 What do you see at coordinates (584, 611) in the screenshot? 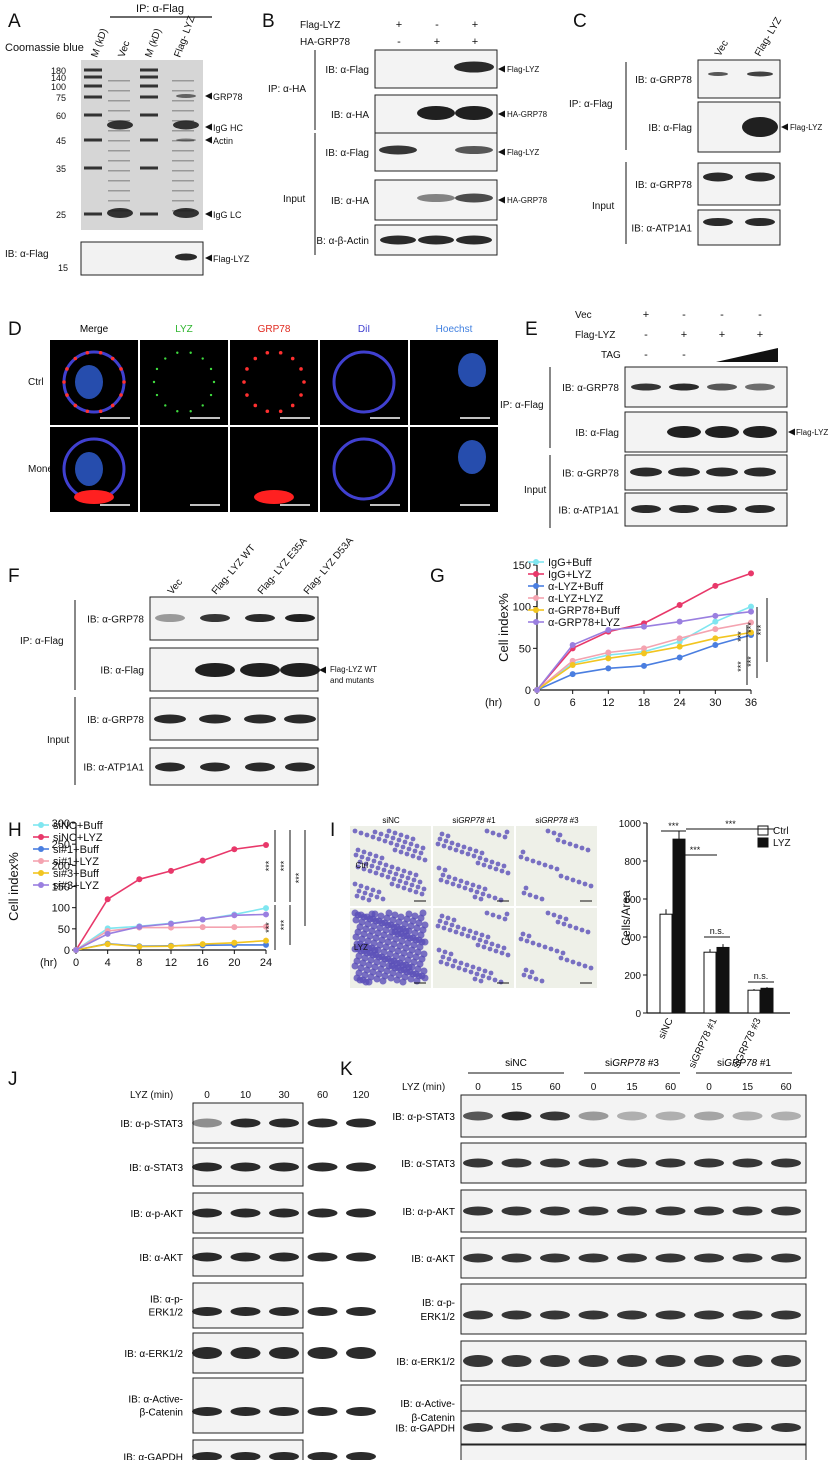
I see `legend-label: α-GRP78+Buff` at bounding box center [584, 611].